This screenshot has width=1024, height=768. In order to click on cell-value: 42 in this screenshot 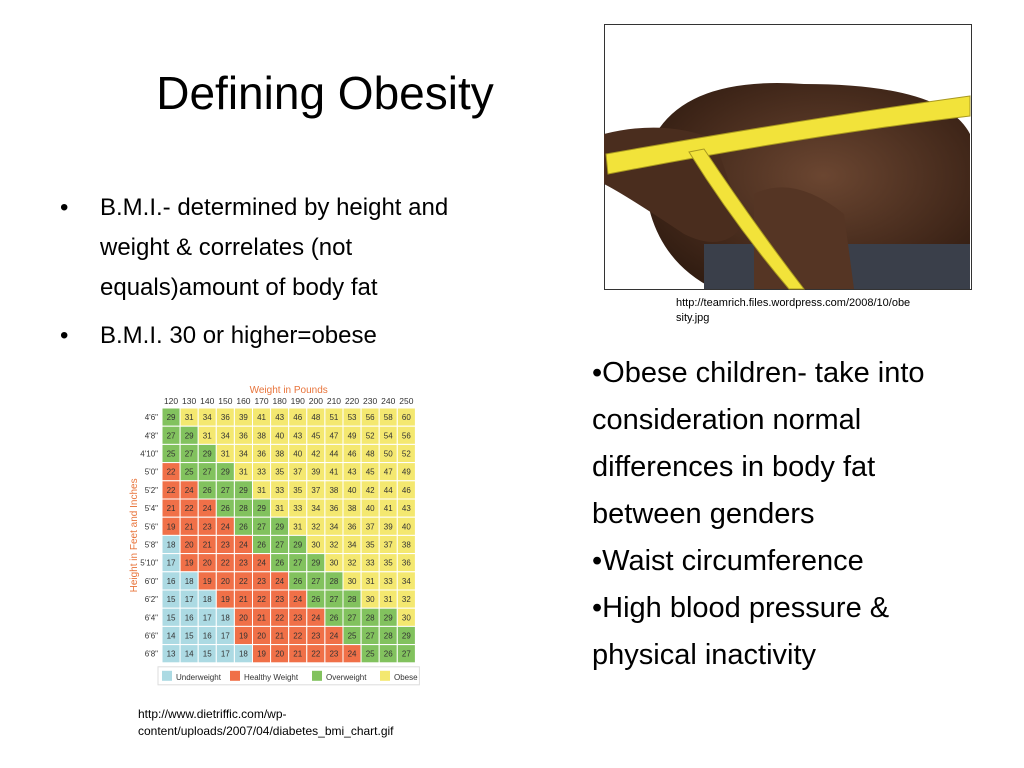, I will do `click(370, 490)`.